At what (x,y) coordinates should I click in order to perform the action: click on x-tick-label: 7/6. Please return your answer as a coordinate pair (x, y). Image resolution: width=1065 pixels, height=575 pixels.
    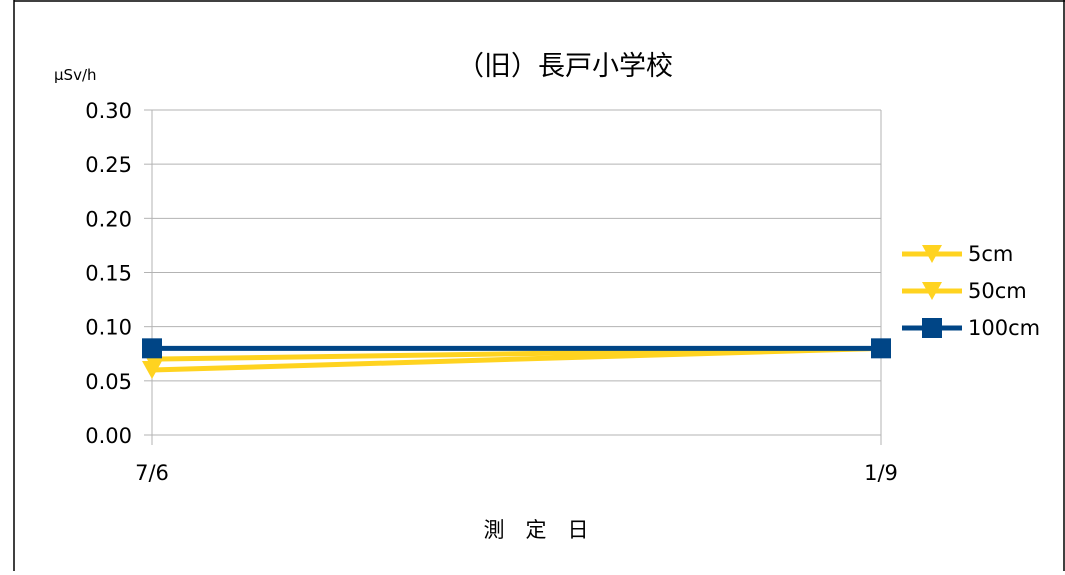
    Looking at the image, I should click on (152, 473).